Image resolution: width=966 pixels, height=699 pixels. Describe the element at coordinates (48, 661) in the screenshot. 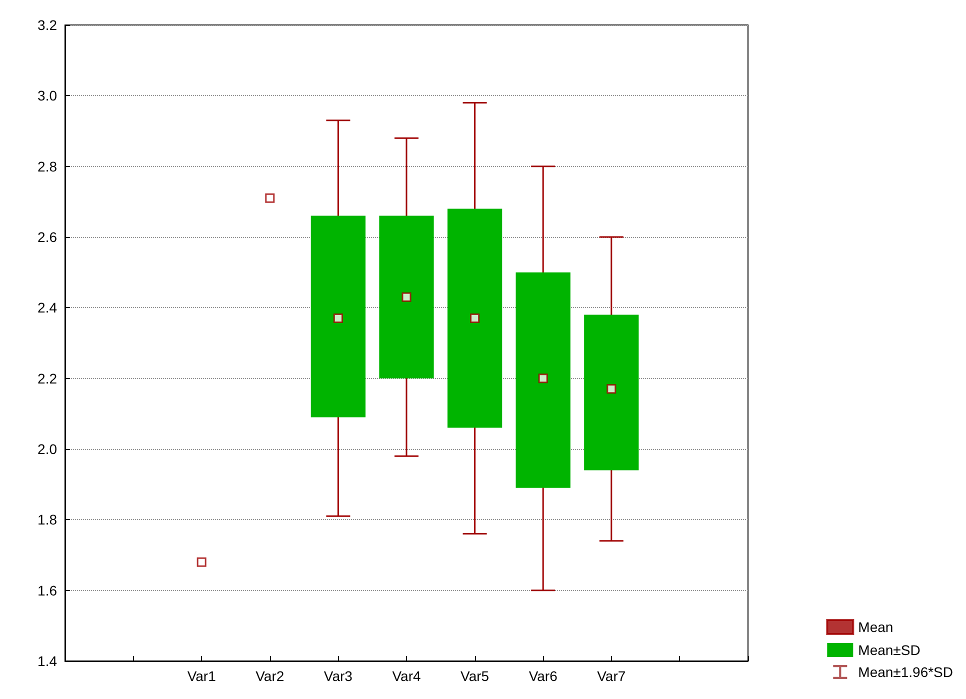

I see `y-tick-label: 1.4` at that location.